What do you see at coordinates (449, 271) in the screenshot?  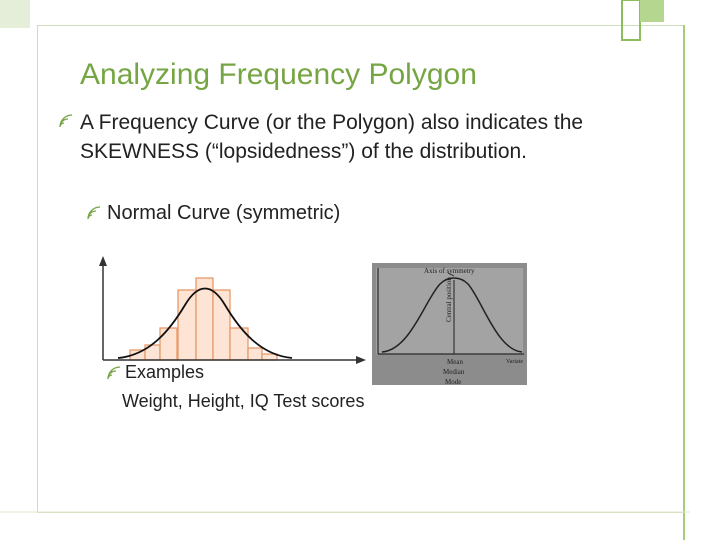 I see `figure-label: Axis of symmetry` at bounding box center [449, 271].